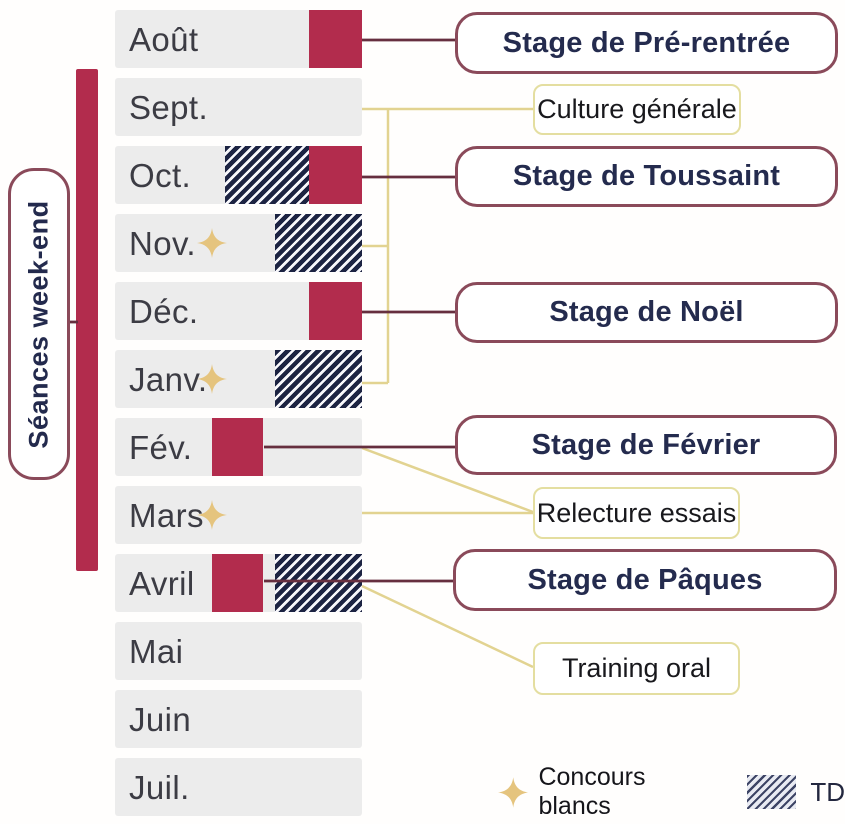 This screenshot has height=824, width=845. I want to click on callout-label: Stage de Toussaint, so click(646, 176).